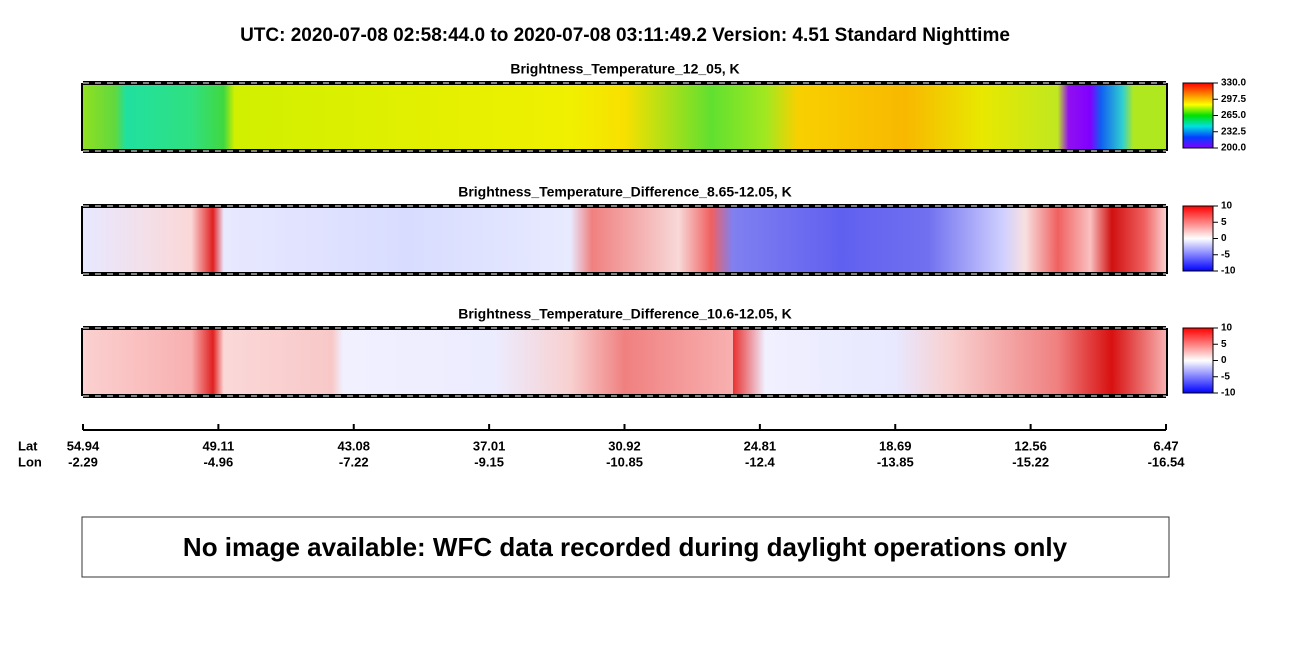 The width and height of the screenshot is (1300, 672). Describe the element at coordinates (624, 445) in the screenshot. I see `lat-tick-label: 30.92` at that location.